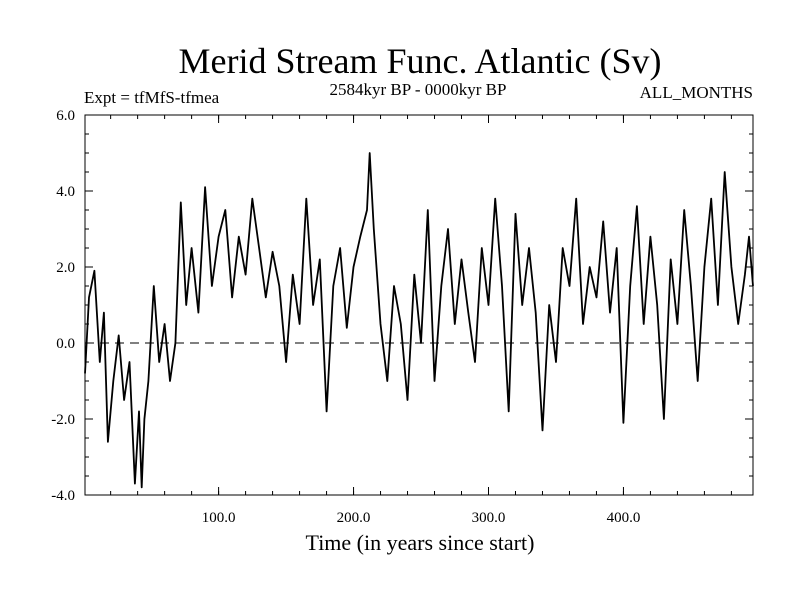  I want to click on experiment-label: Expt = tfMfS-tfmea, so click(152, 97).